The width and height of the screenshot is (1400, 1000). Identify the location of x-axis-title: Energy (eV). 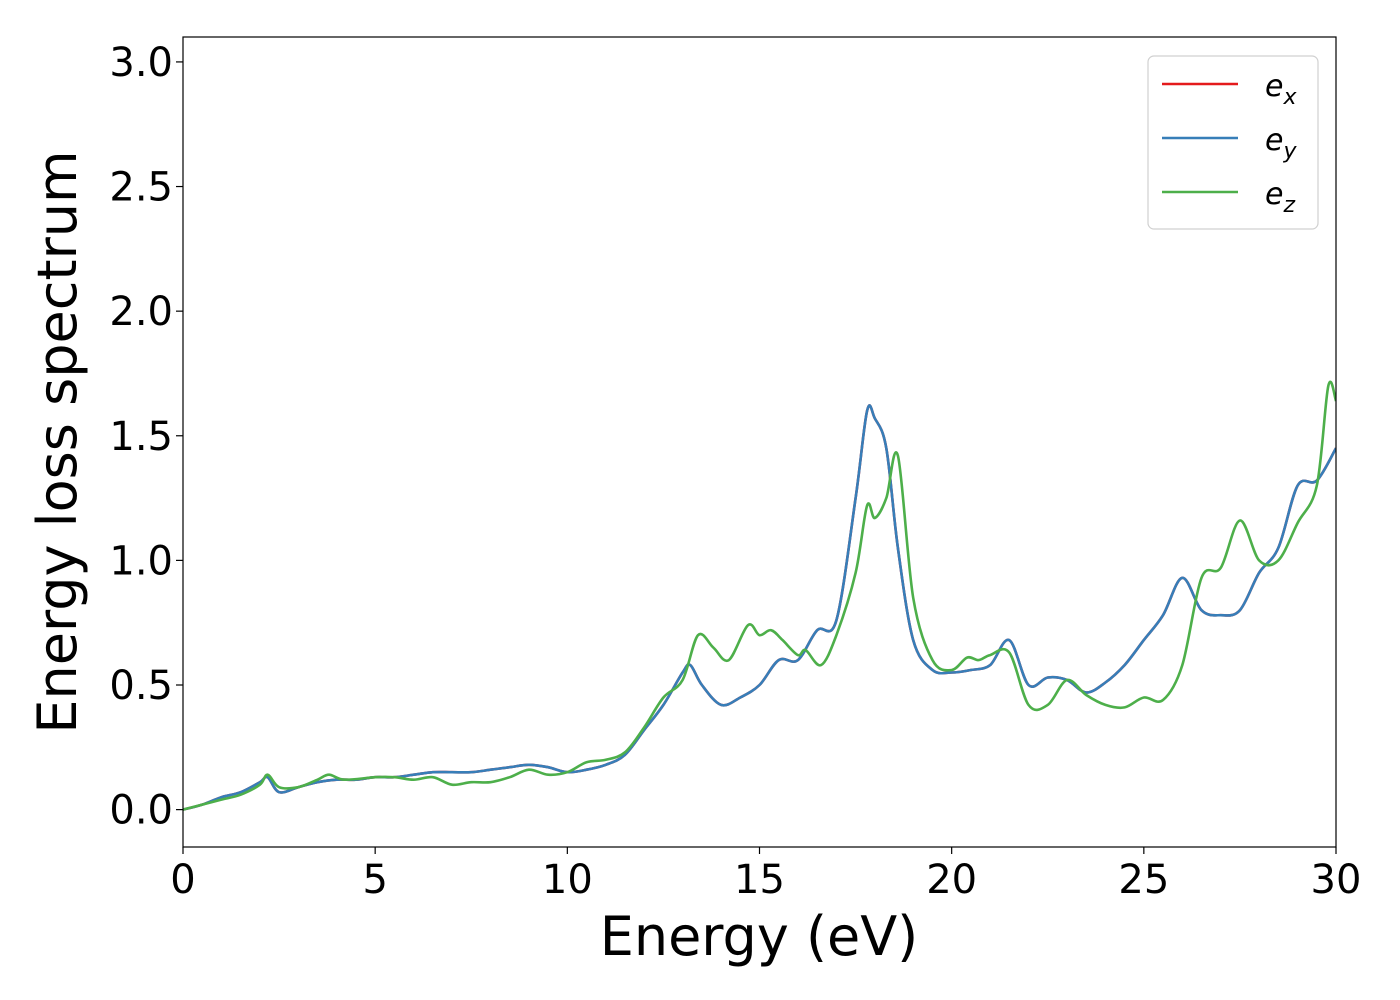
(759, 936).